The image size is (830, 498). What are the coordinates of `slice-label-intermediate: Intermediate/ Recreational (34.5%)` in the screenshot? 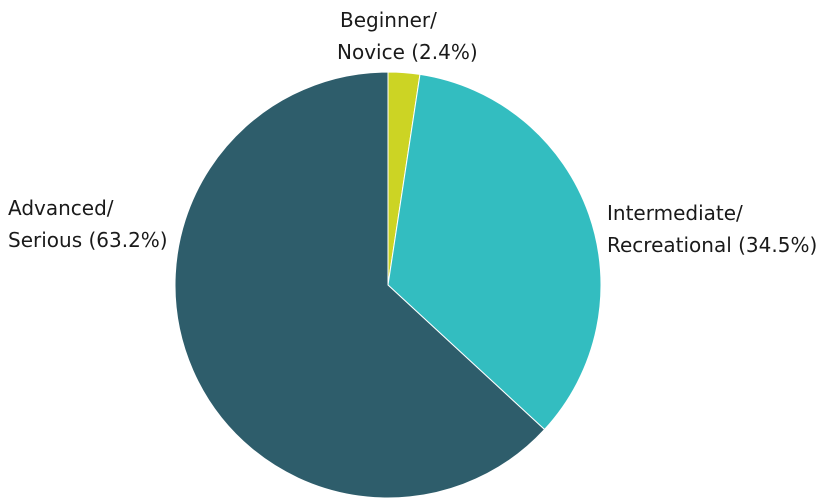 It's located at (712, 229).